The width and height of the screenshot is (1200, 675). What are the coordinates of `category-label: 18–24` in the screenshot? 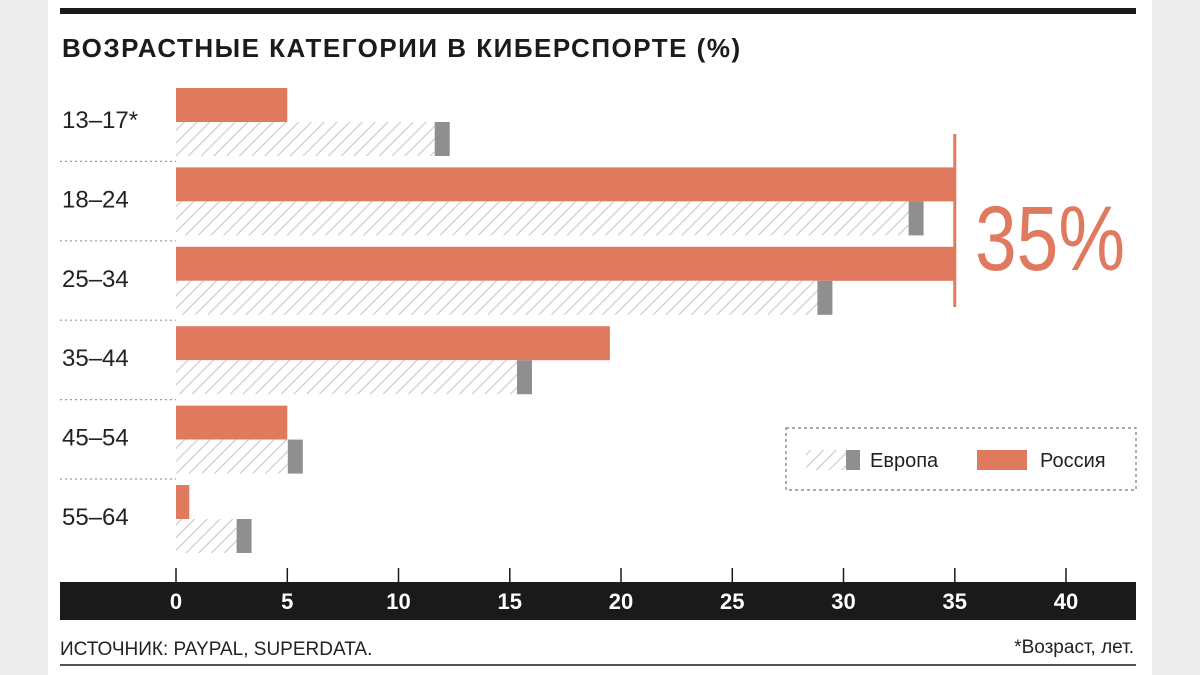 It's located at (95, 199).